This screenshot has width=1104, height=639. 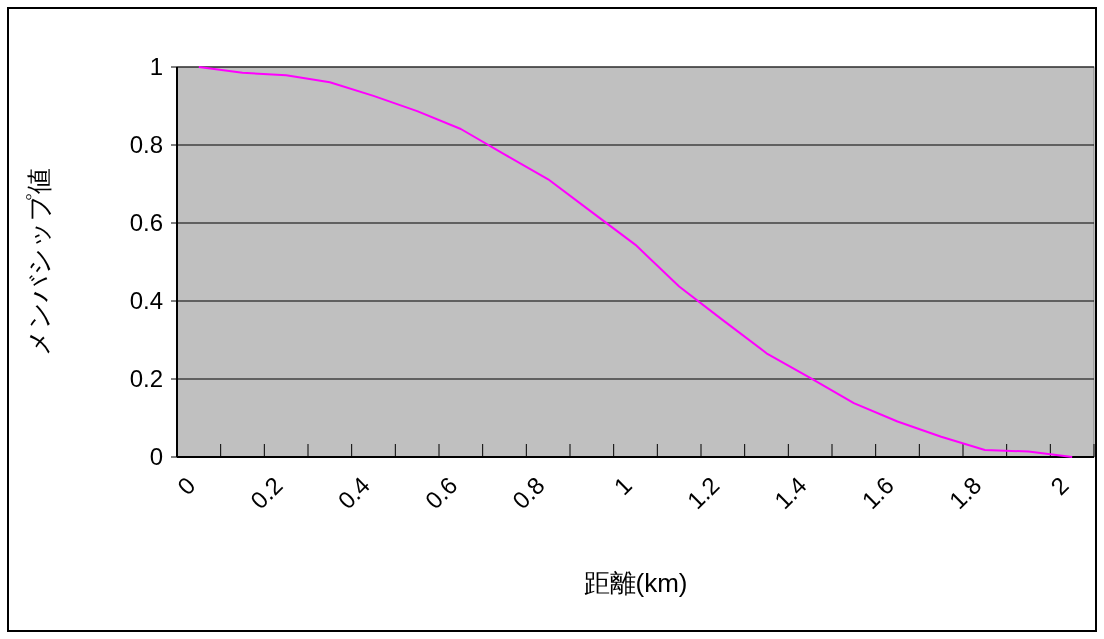 What do you see at coordinates (623, 485) in the screenshot?
I see `x-tick-label: 1` at bounding box center [623, 485].